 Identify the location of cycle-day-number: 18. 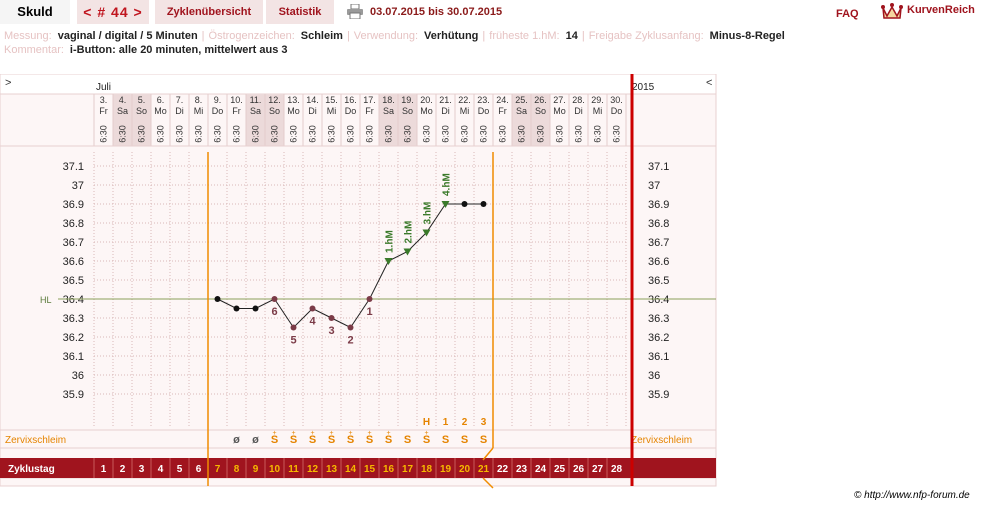
(427, 469).